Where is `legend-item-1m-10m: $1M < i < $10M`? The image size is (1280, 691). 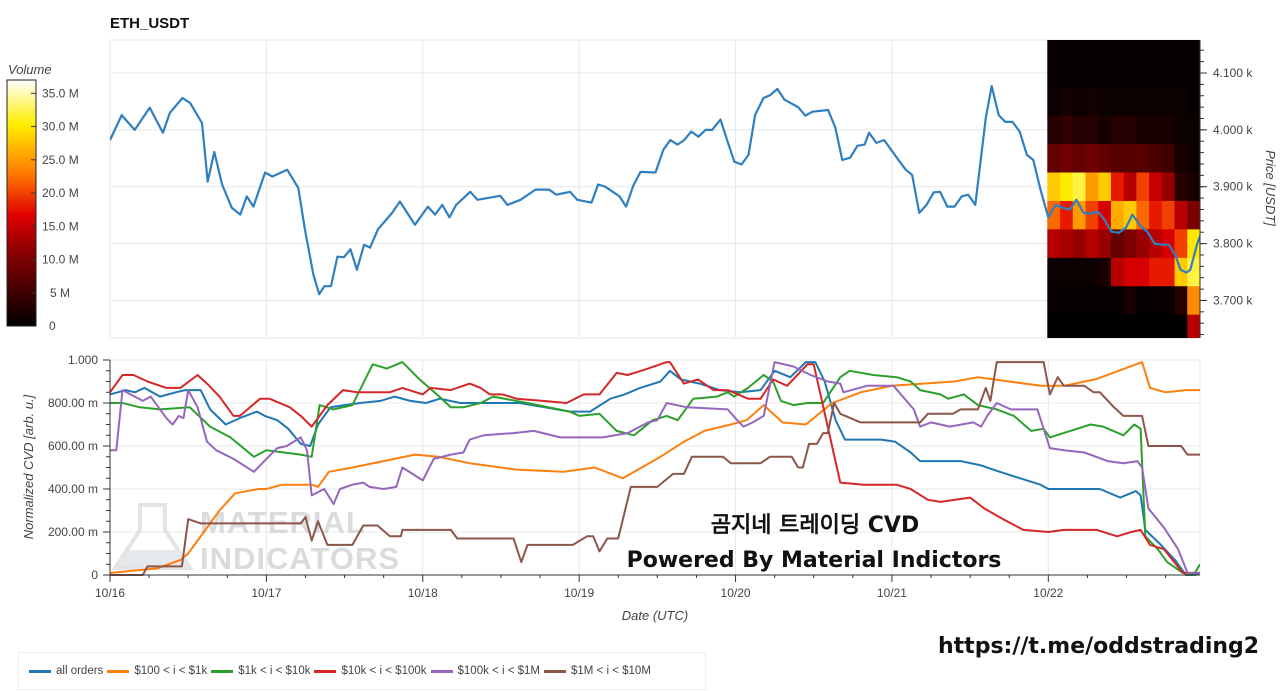 legend-item-1m-10m: $1M < i < $10M is located at coordinates (597, 671).